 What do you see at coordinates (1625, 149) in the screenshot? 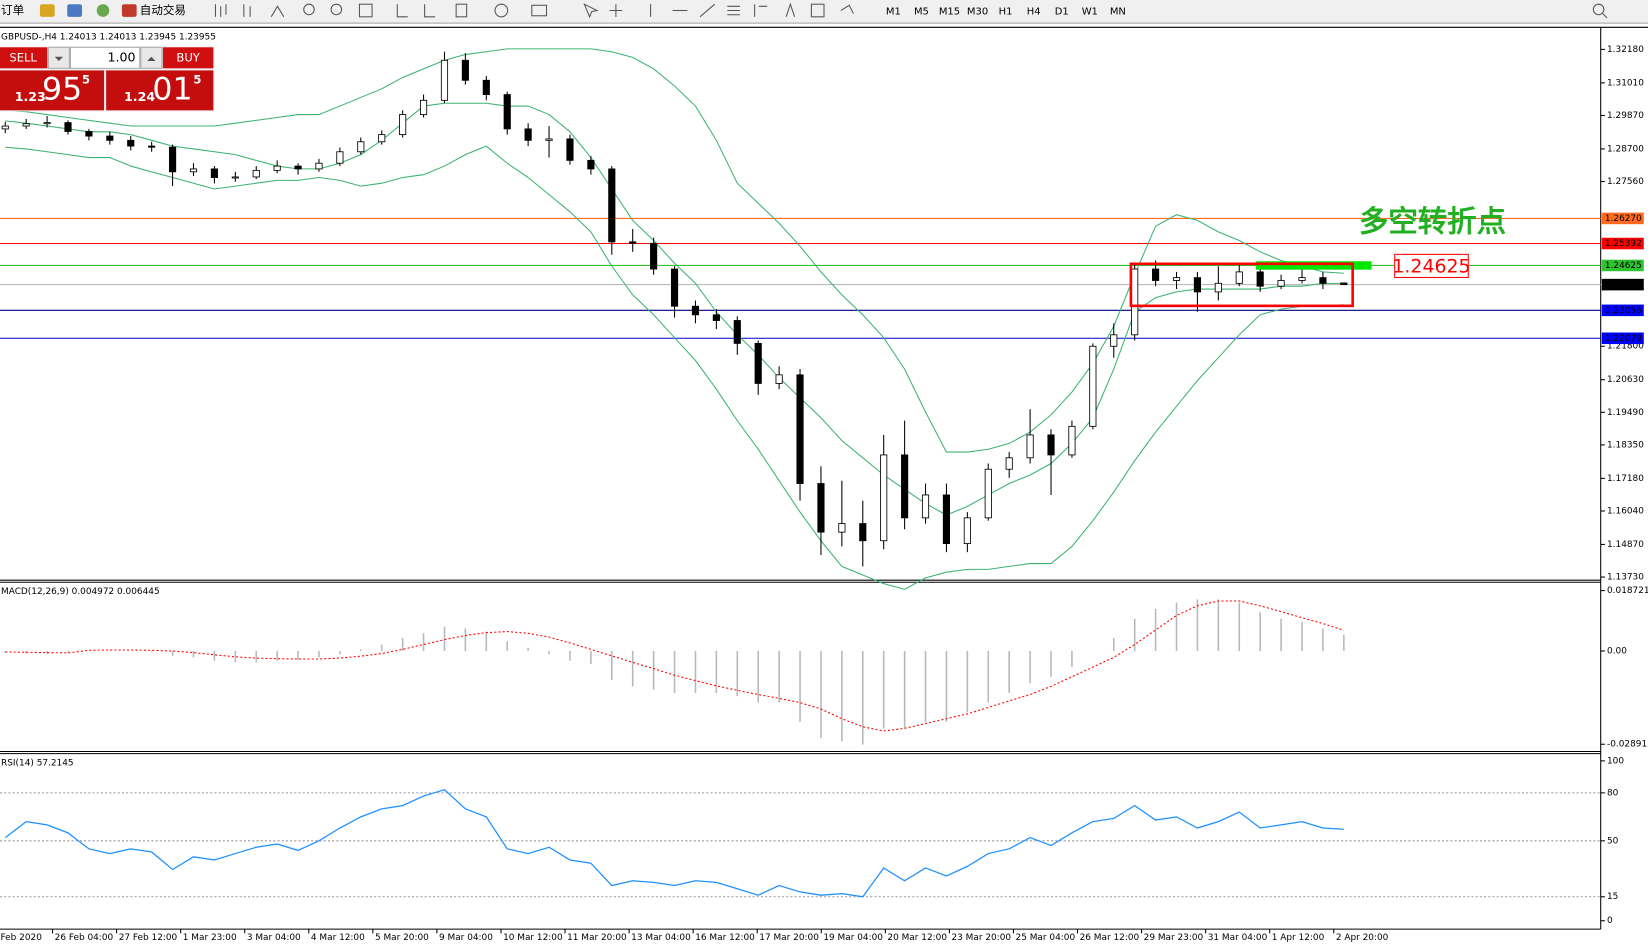
I see `y-tick-label: 1.28700` at bounding box center [1625, 149].